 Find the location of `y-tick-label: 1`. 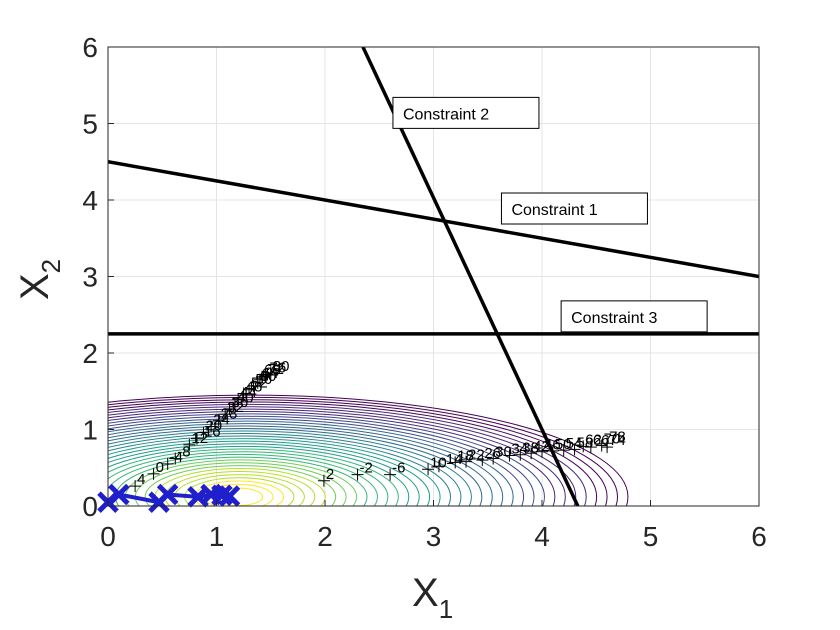

y-tick-label: 1 is located at coordinates (90, 430).